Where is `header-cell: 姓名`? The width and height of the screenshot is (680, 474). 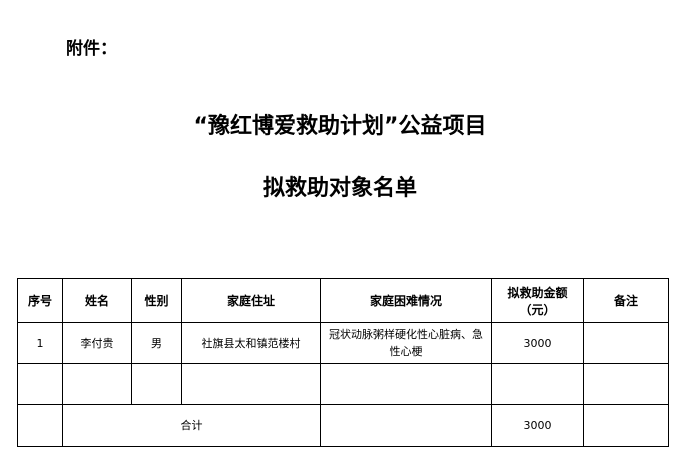 header-cell: 姓名 is located at coordinates (97, 300).